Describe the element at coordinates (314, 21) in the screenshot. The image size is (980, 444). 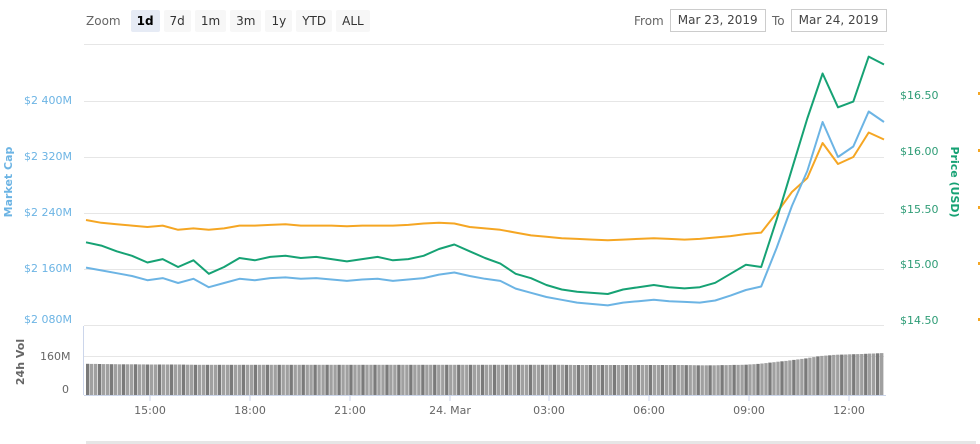
I see `zoom-ytd-button: YTD` at that location.